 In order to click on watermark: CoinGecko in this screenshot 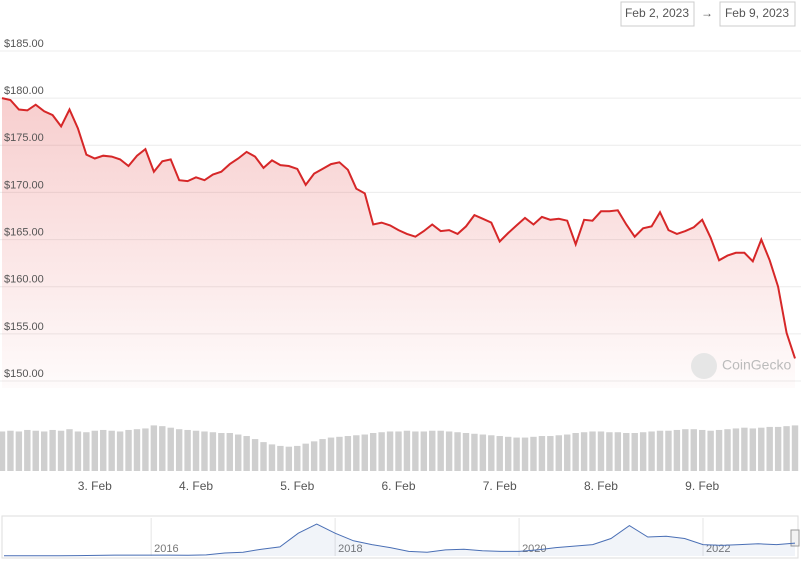, I will do `click(756, 365)`.